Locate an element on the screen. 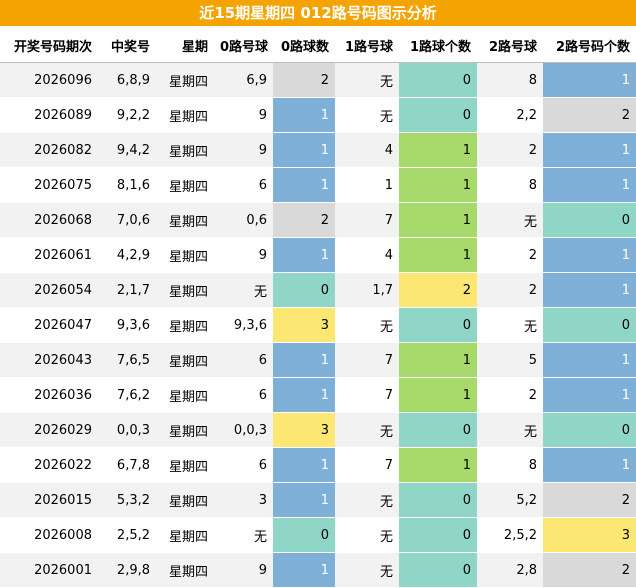 The width and height of the screenshot is (636, 588). cell-road0: 6,9 is located at coordinates (243, 80).